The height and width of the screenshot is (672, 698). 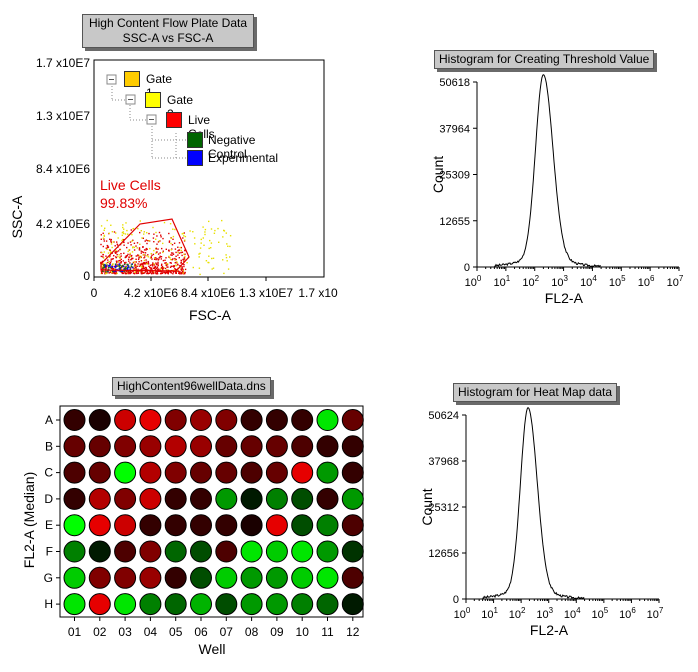 What do you see at coordinates (232, 147) in the screenshot?
I see `negative-control-label: Negative Control` at bounding box center [232, 147].